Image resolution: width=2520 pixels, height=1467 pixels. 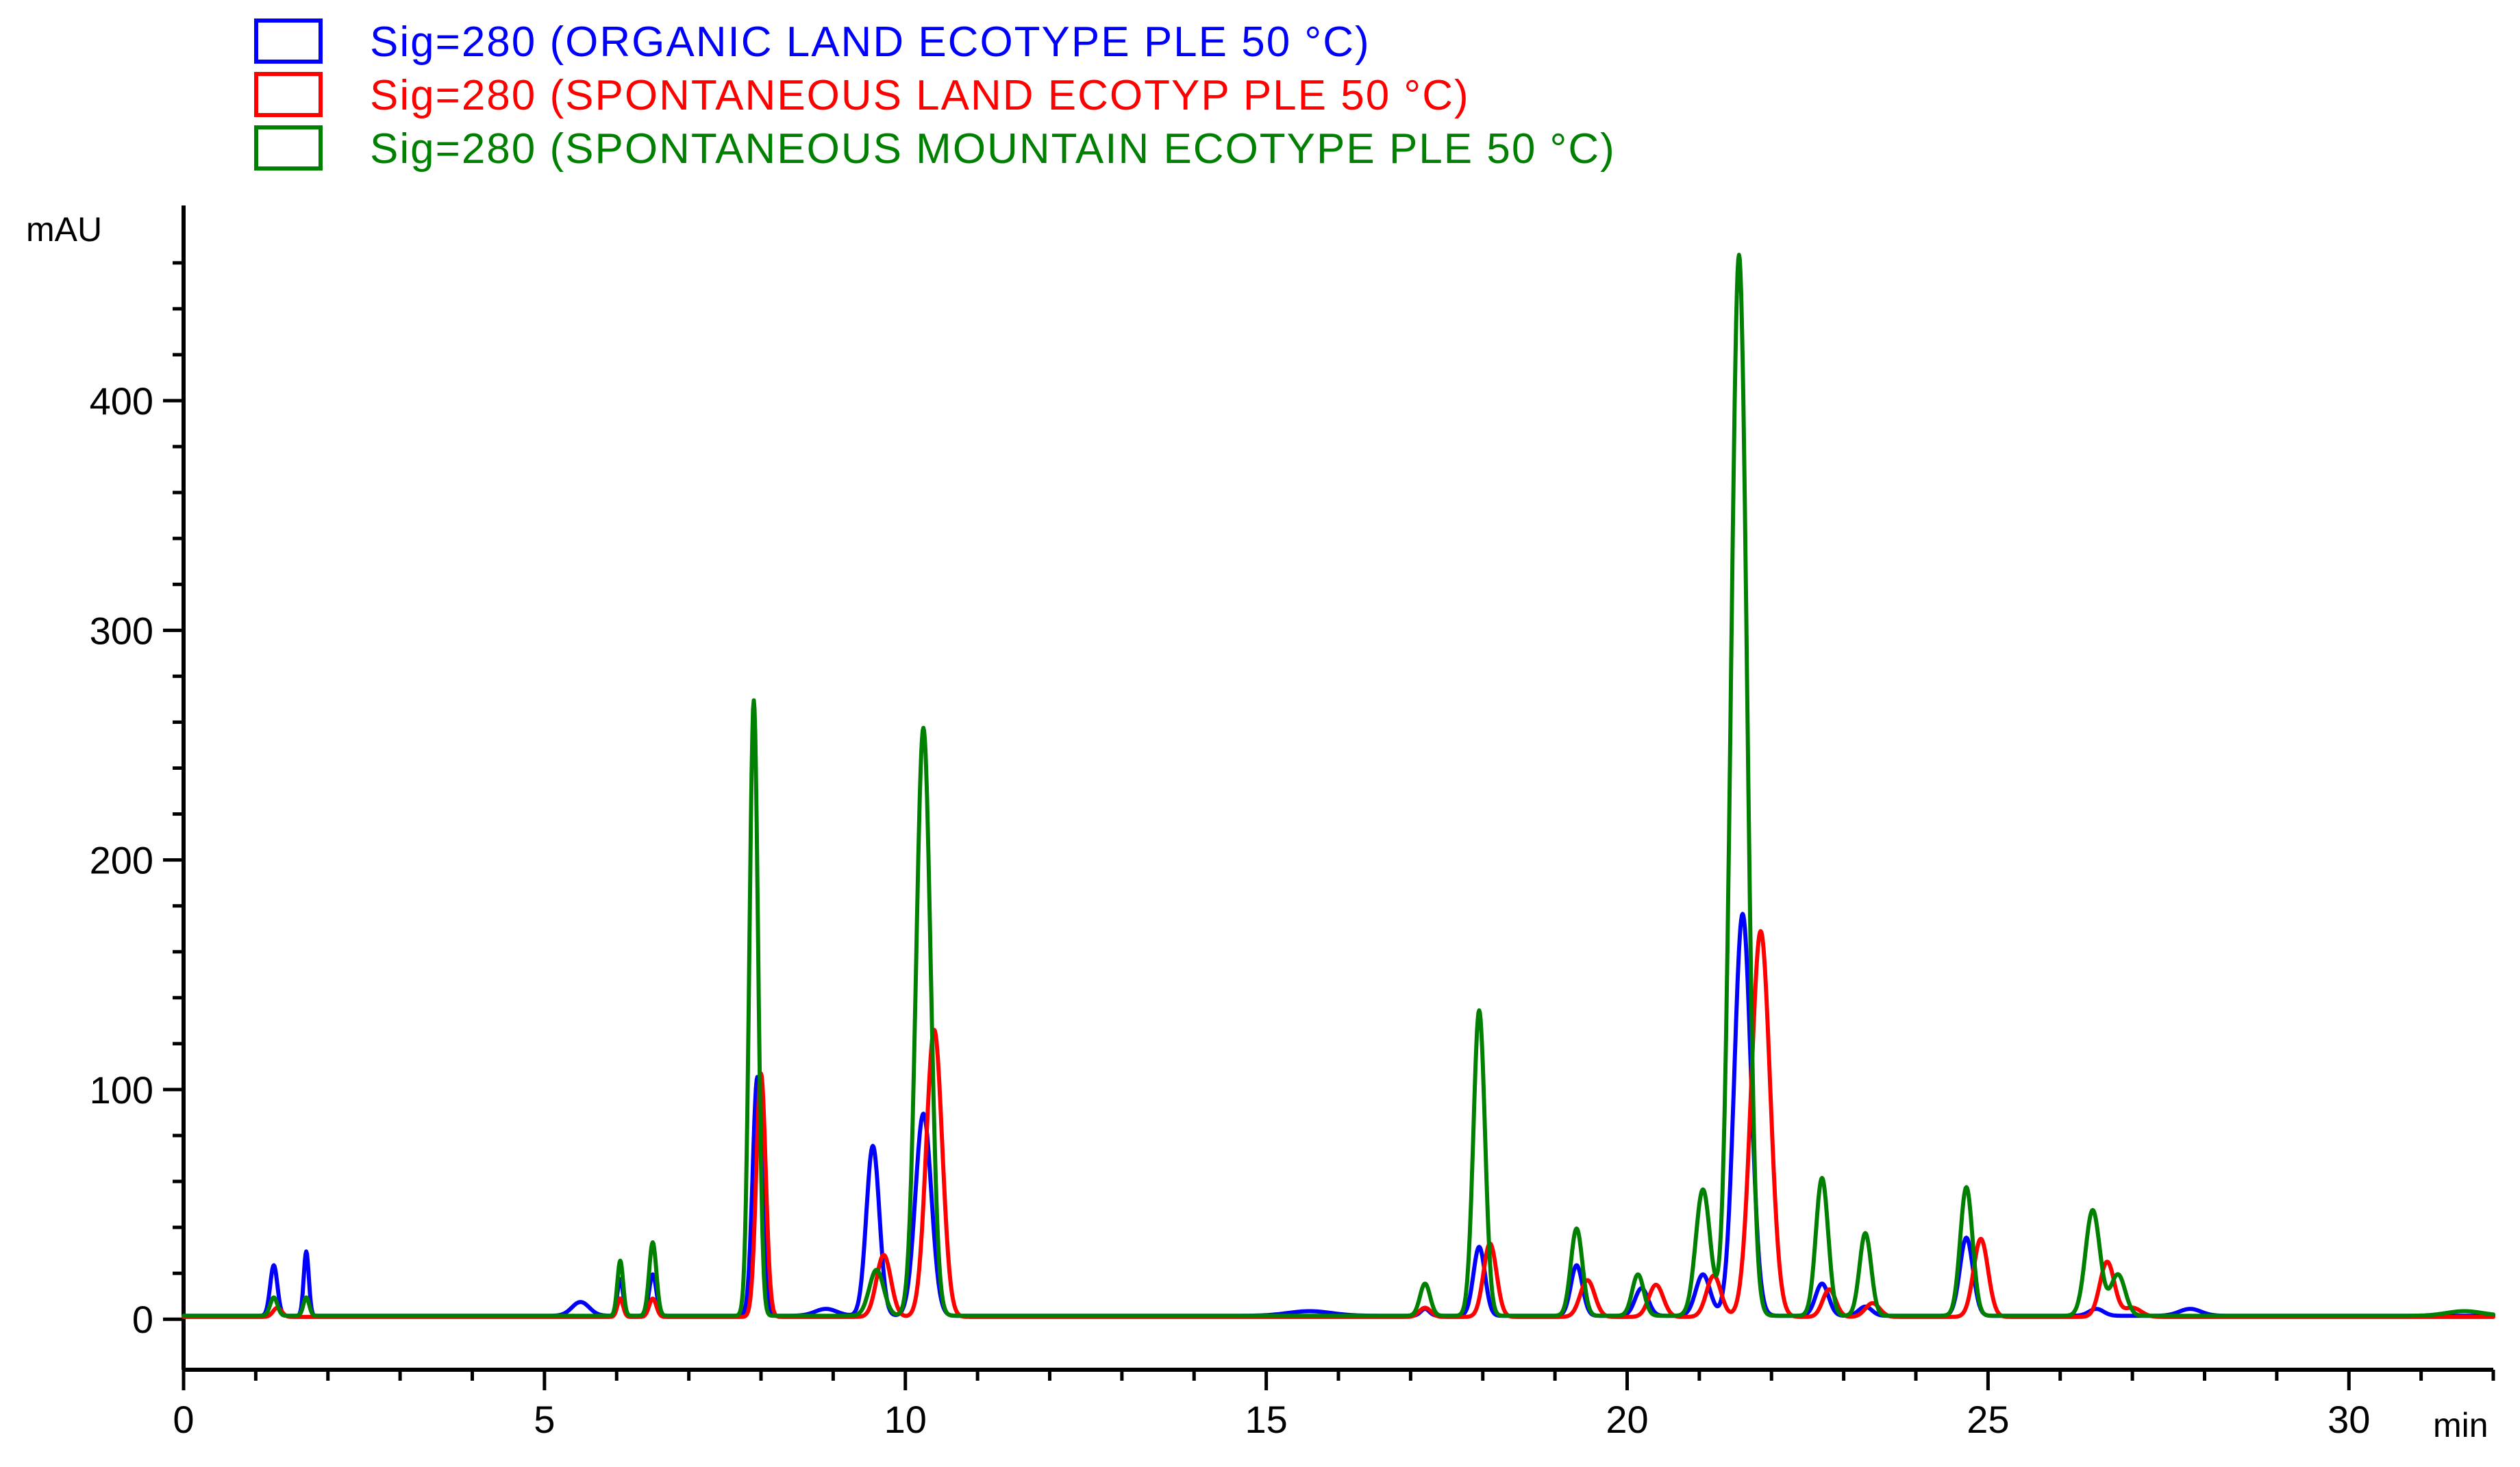 What do you see at coordinates (142, 1319) in the screenshot?
I see `y-tick-label: 0` at bounding box center [142, 1319].